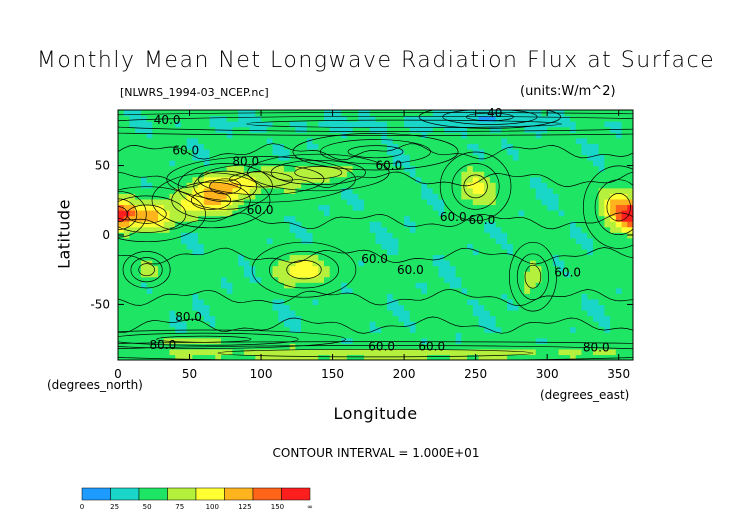 The image size is (752, 532). Describe the element at coordinates (211, 200) in the screenshot. I see `contour-line` at that location.